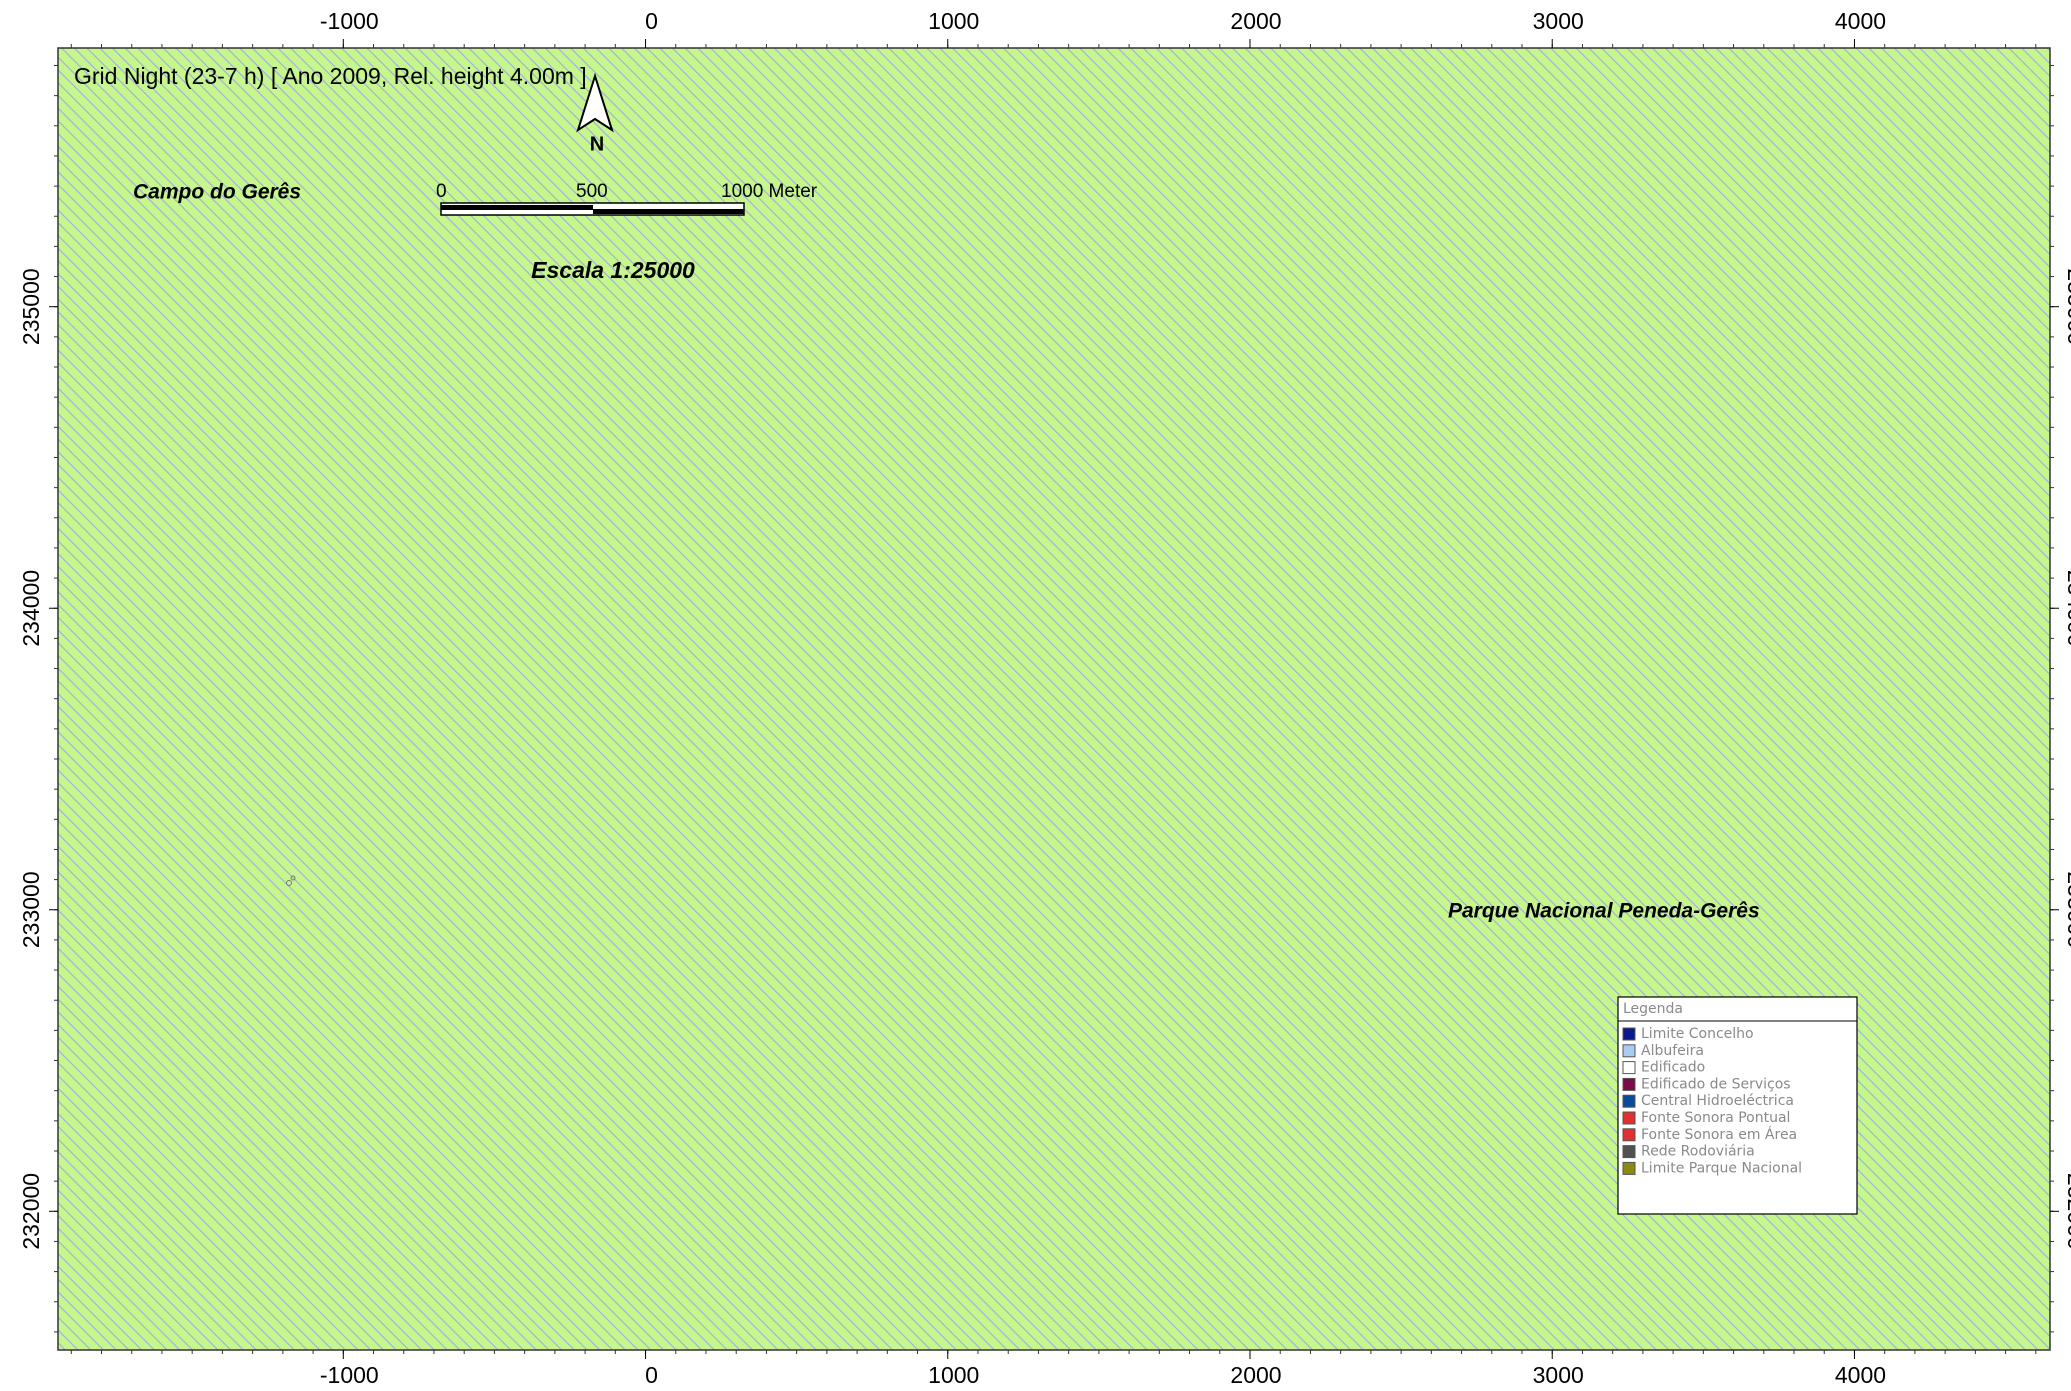 This screenshot has width=2071, height=1391. I want to click on scale-label: 1000 Meter, so click(769, 191).